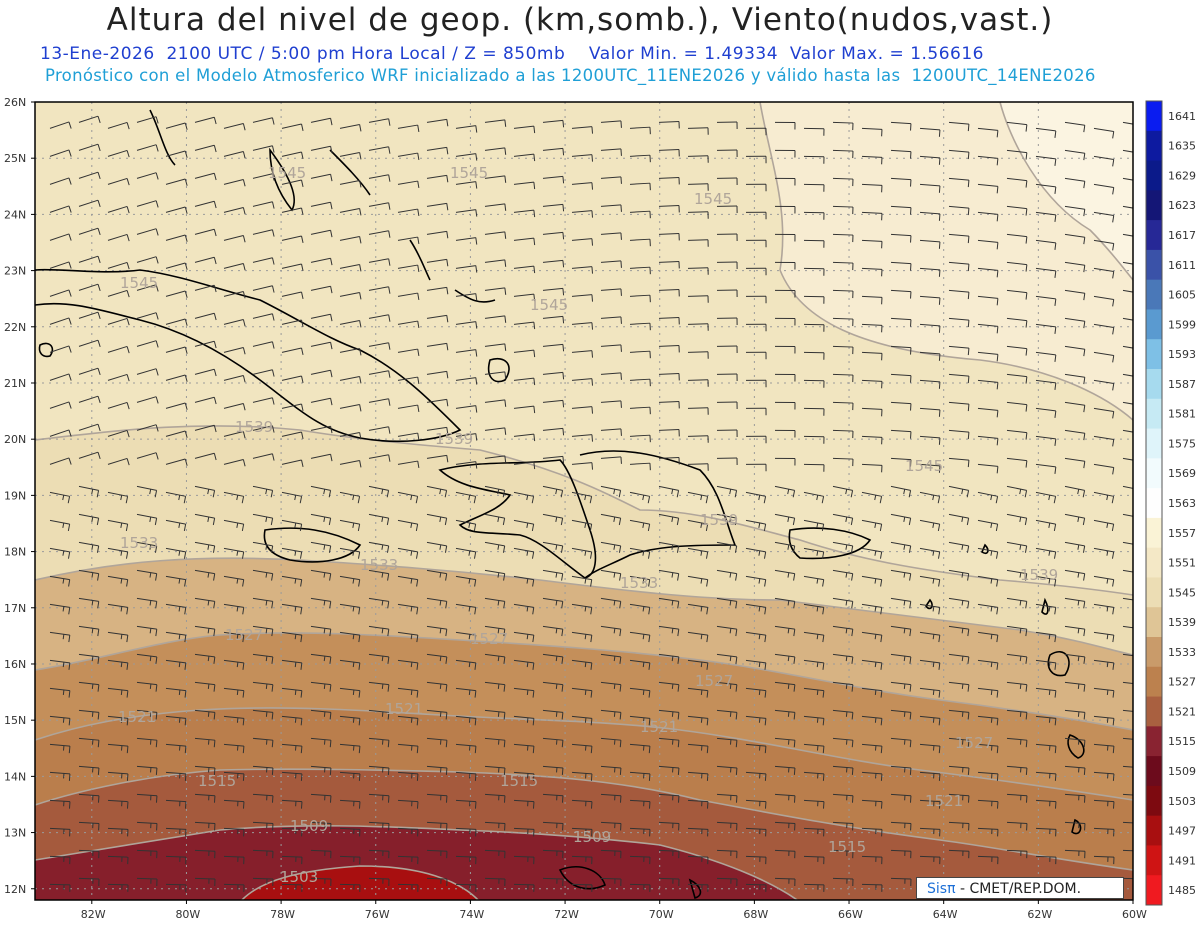 The image size is (1200, 927). I want to click on credit-text: - CMET/REP.DOM., so click(1020, 889).